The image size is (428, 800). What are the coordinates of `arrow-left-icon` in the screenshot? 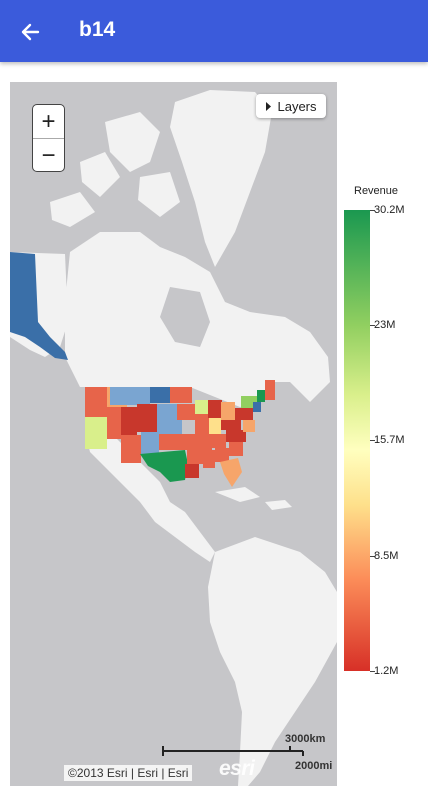 It's located at (30, 32).